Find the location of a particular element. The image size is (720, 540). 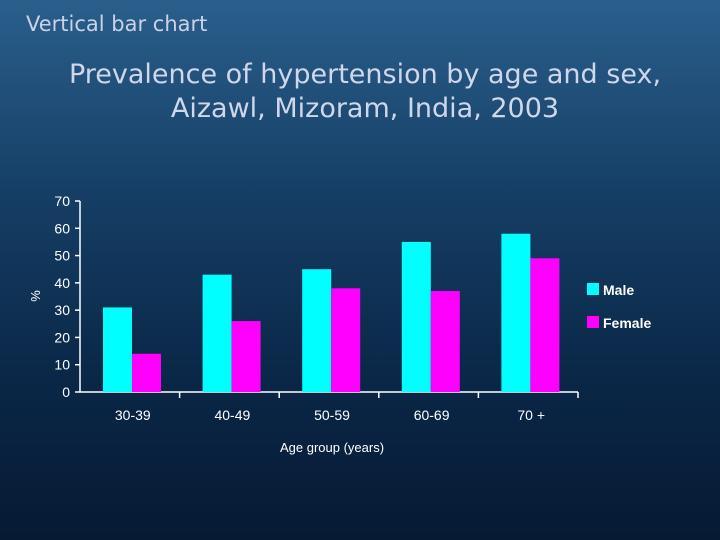

y-tick-label: 70 is located at coordinates (62, 201).